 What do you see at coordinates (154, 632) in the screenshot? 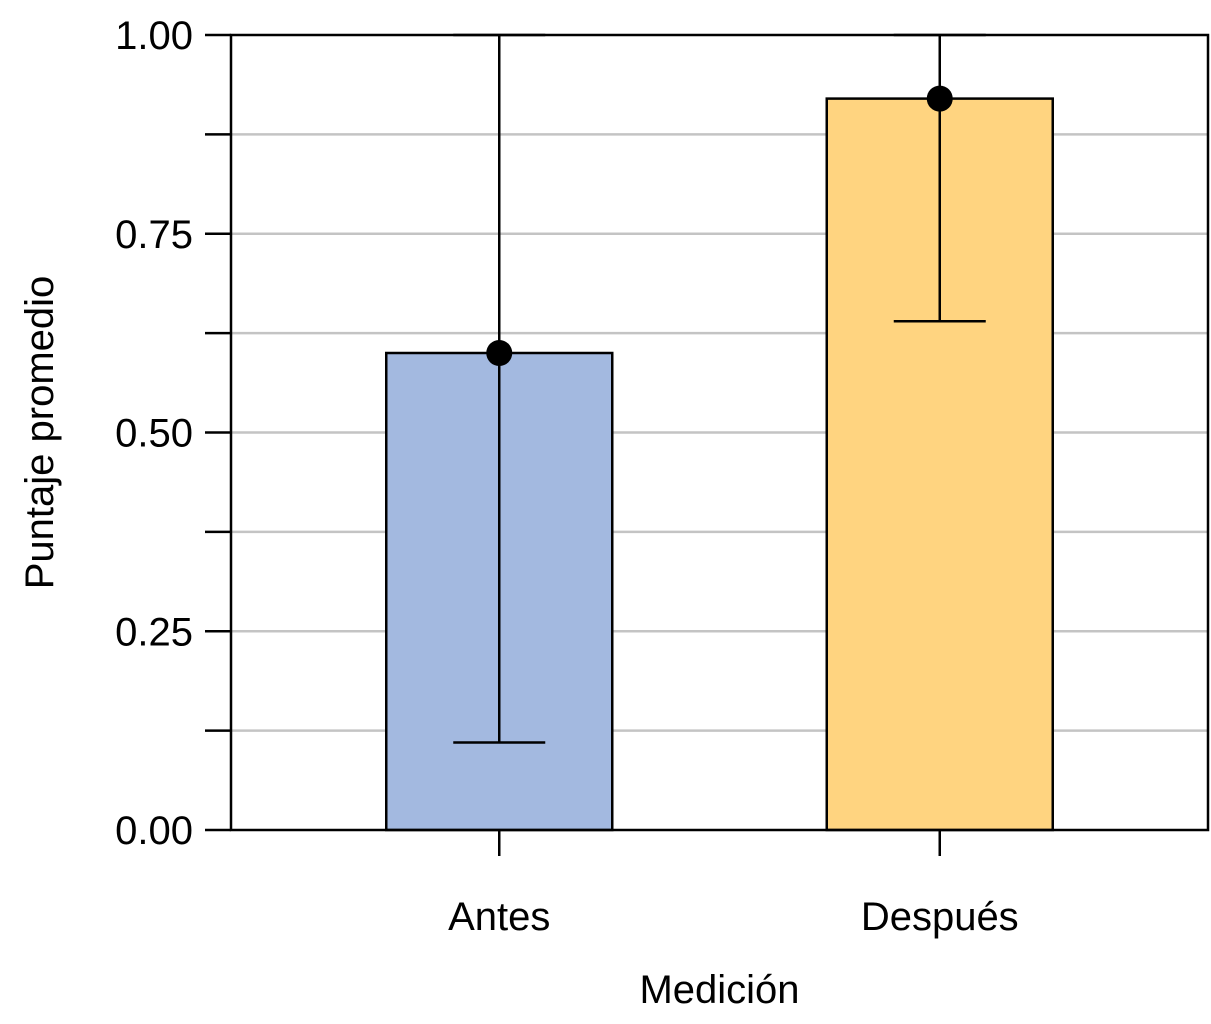
I see `y-tick-label: 0.25` at bounding box center [154, 632].